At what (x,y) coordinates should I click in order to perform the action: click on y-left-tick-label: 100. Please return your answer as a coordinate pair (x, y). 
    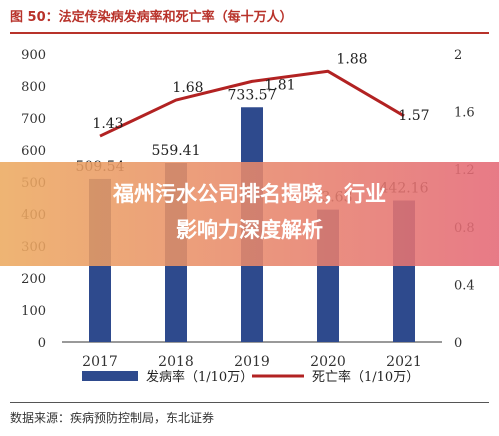
    Looking at the image, I should click on (33, 311).